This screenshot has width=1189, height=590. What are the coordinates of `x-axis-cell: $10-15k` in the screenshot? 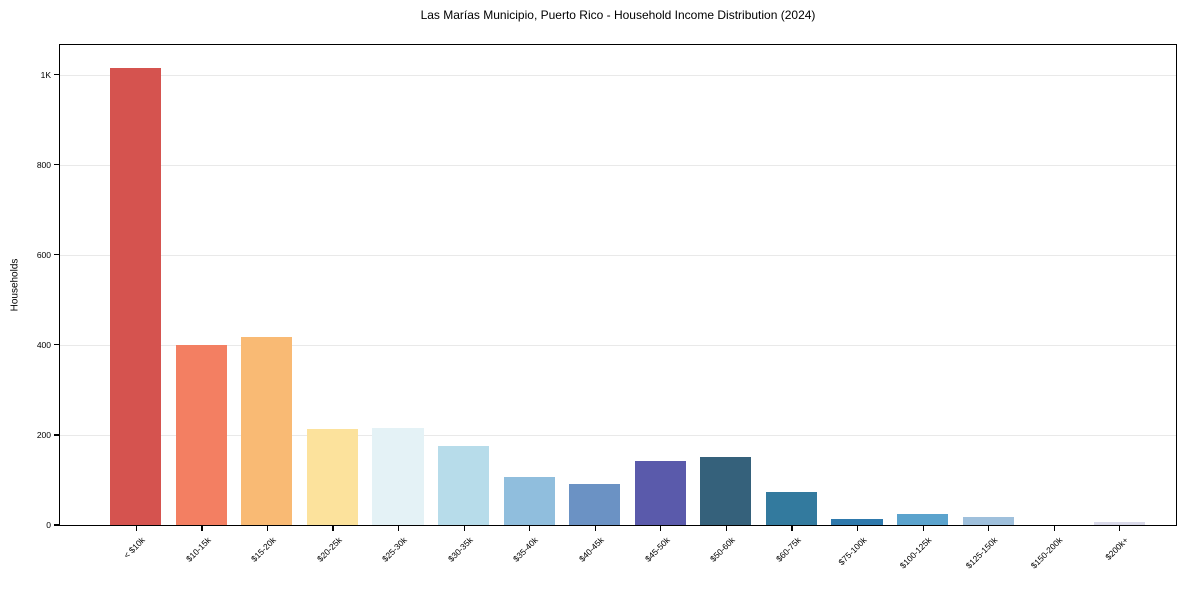 It's located at (202, 555).